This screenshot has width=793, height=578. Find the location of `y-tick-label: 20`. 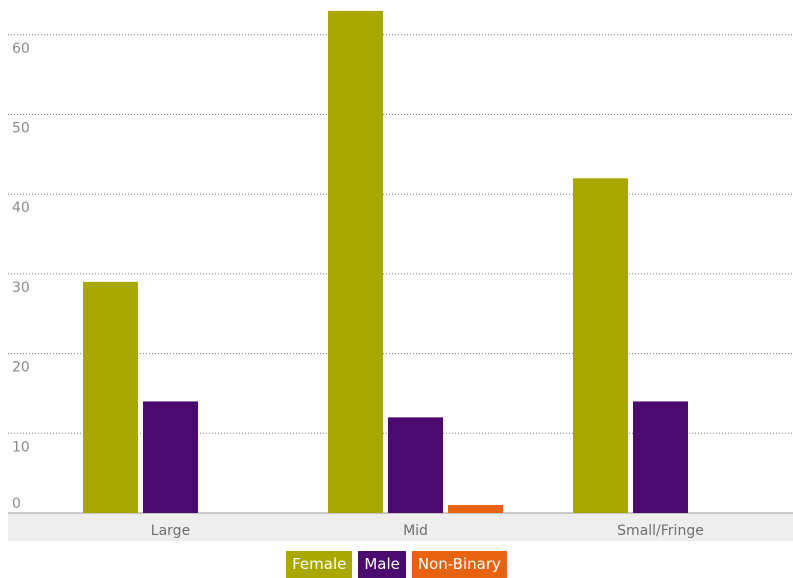

y-tick-label: 20 is located at coordinates (21, 368).